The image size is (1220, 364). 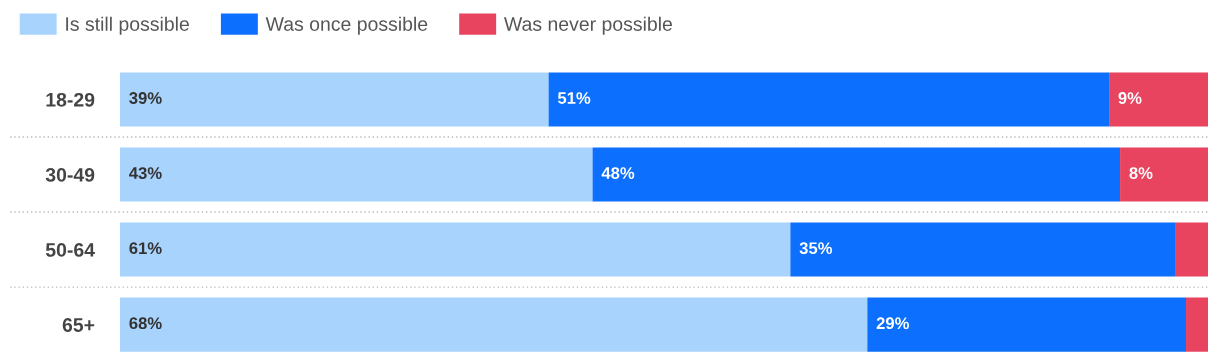 I want to click on data-label: 8%, so click(x=1141, y=173).